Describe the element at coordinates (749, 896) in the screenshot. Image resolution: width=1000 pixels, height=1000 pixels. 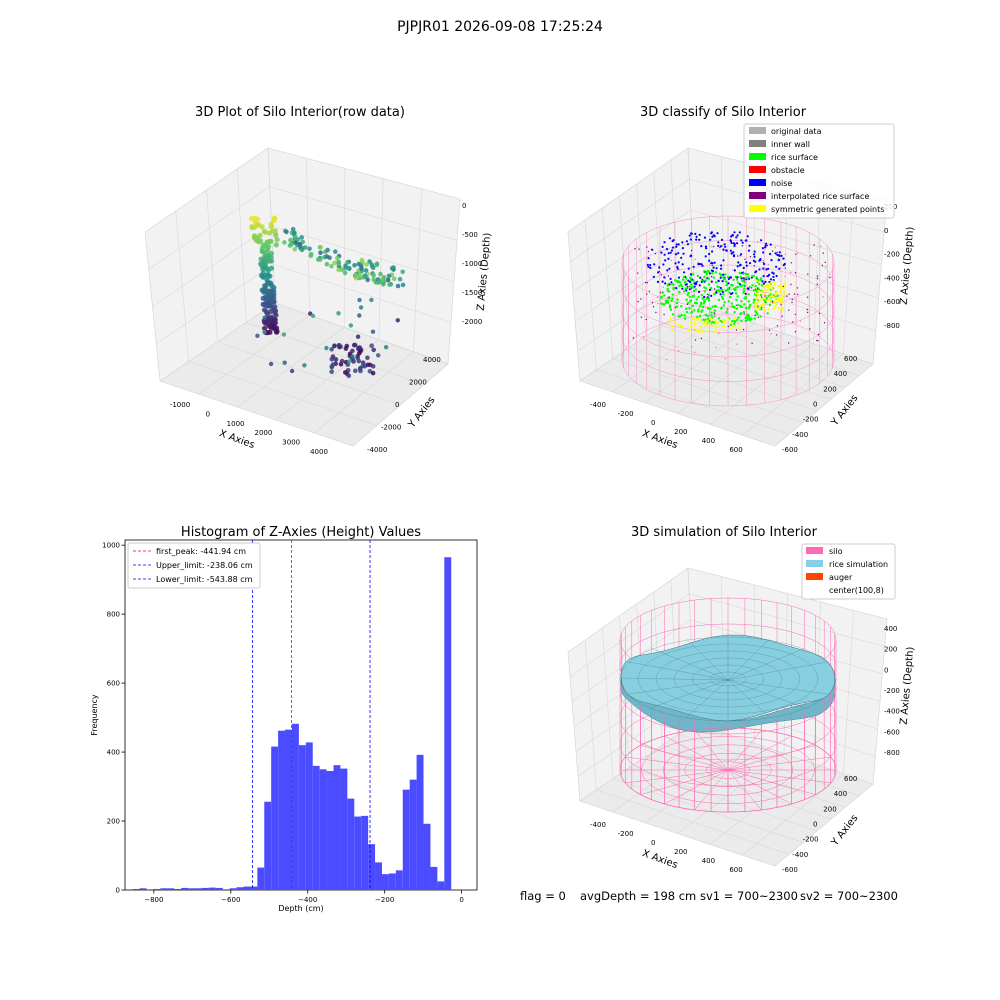
I see `status-sv1: sv1 = 700~2300` at that location.